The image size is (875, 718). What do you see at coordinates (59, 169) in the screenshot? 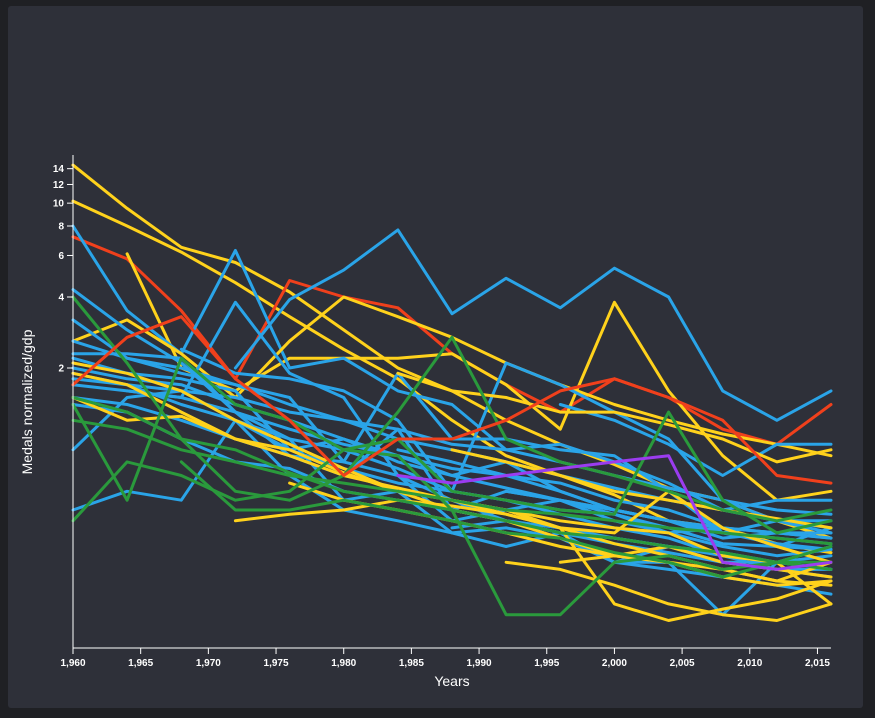
I see `y-tick-label: 14` at bounding box center [59, 169].